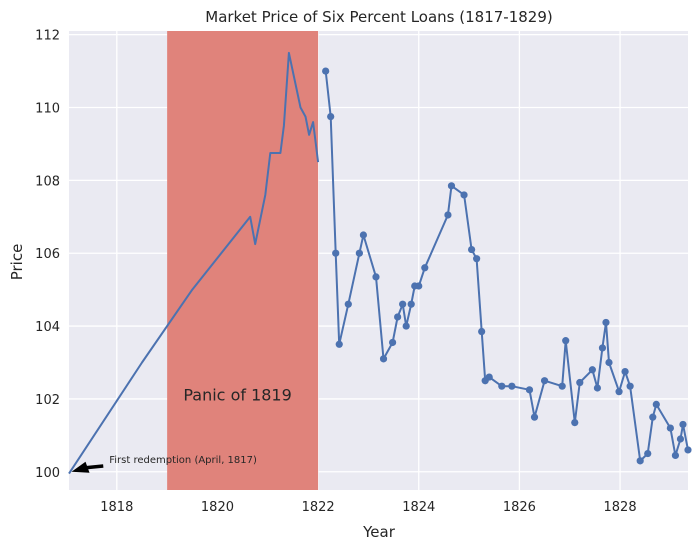 The height and width of the screenshot is (550, 699). Describe the element at coordinates (237, 394) in the screenshot. I see `band-label: Panic of 1819` at that location.